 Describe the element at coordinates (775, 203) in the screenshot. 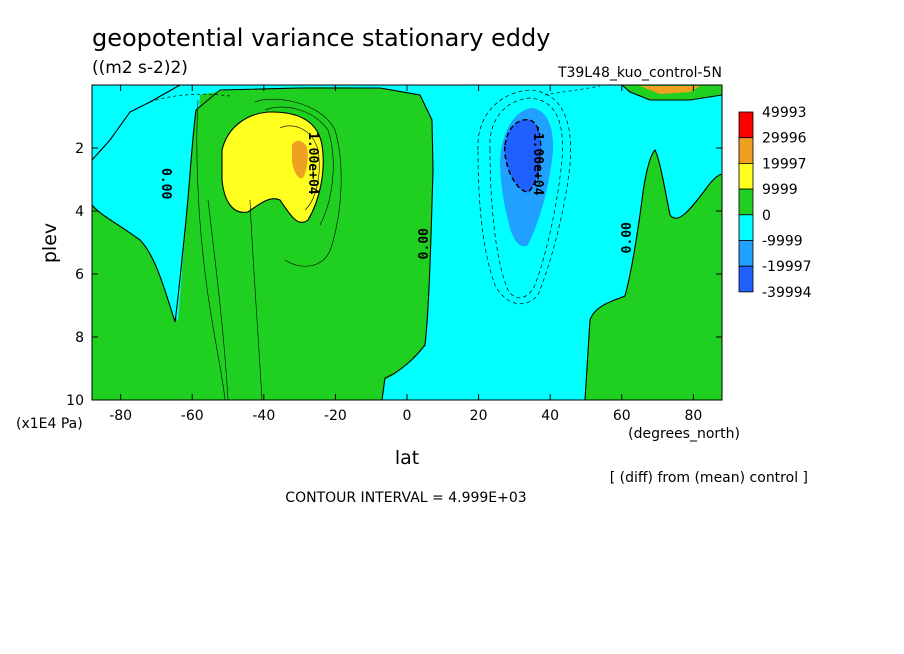

I see `color-legend: 49993 29996 19997 9999 0 -9999 -19997 -39994` at that location.